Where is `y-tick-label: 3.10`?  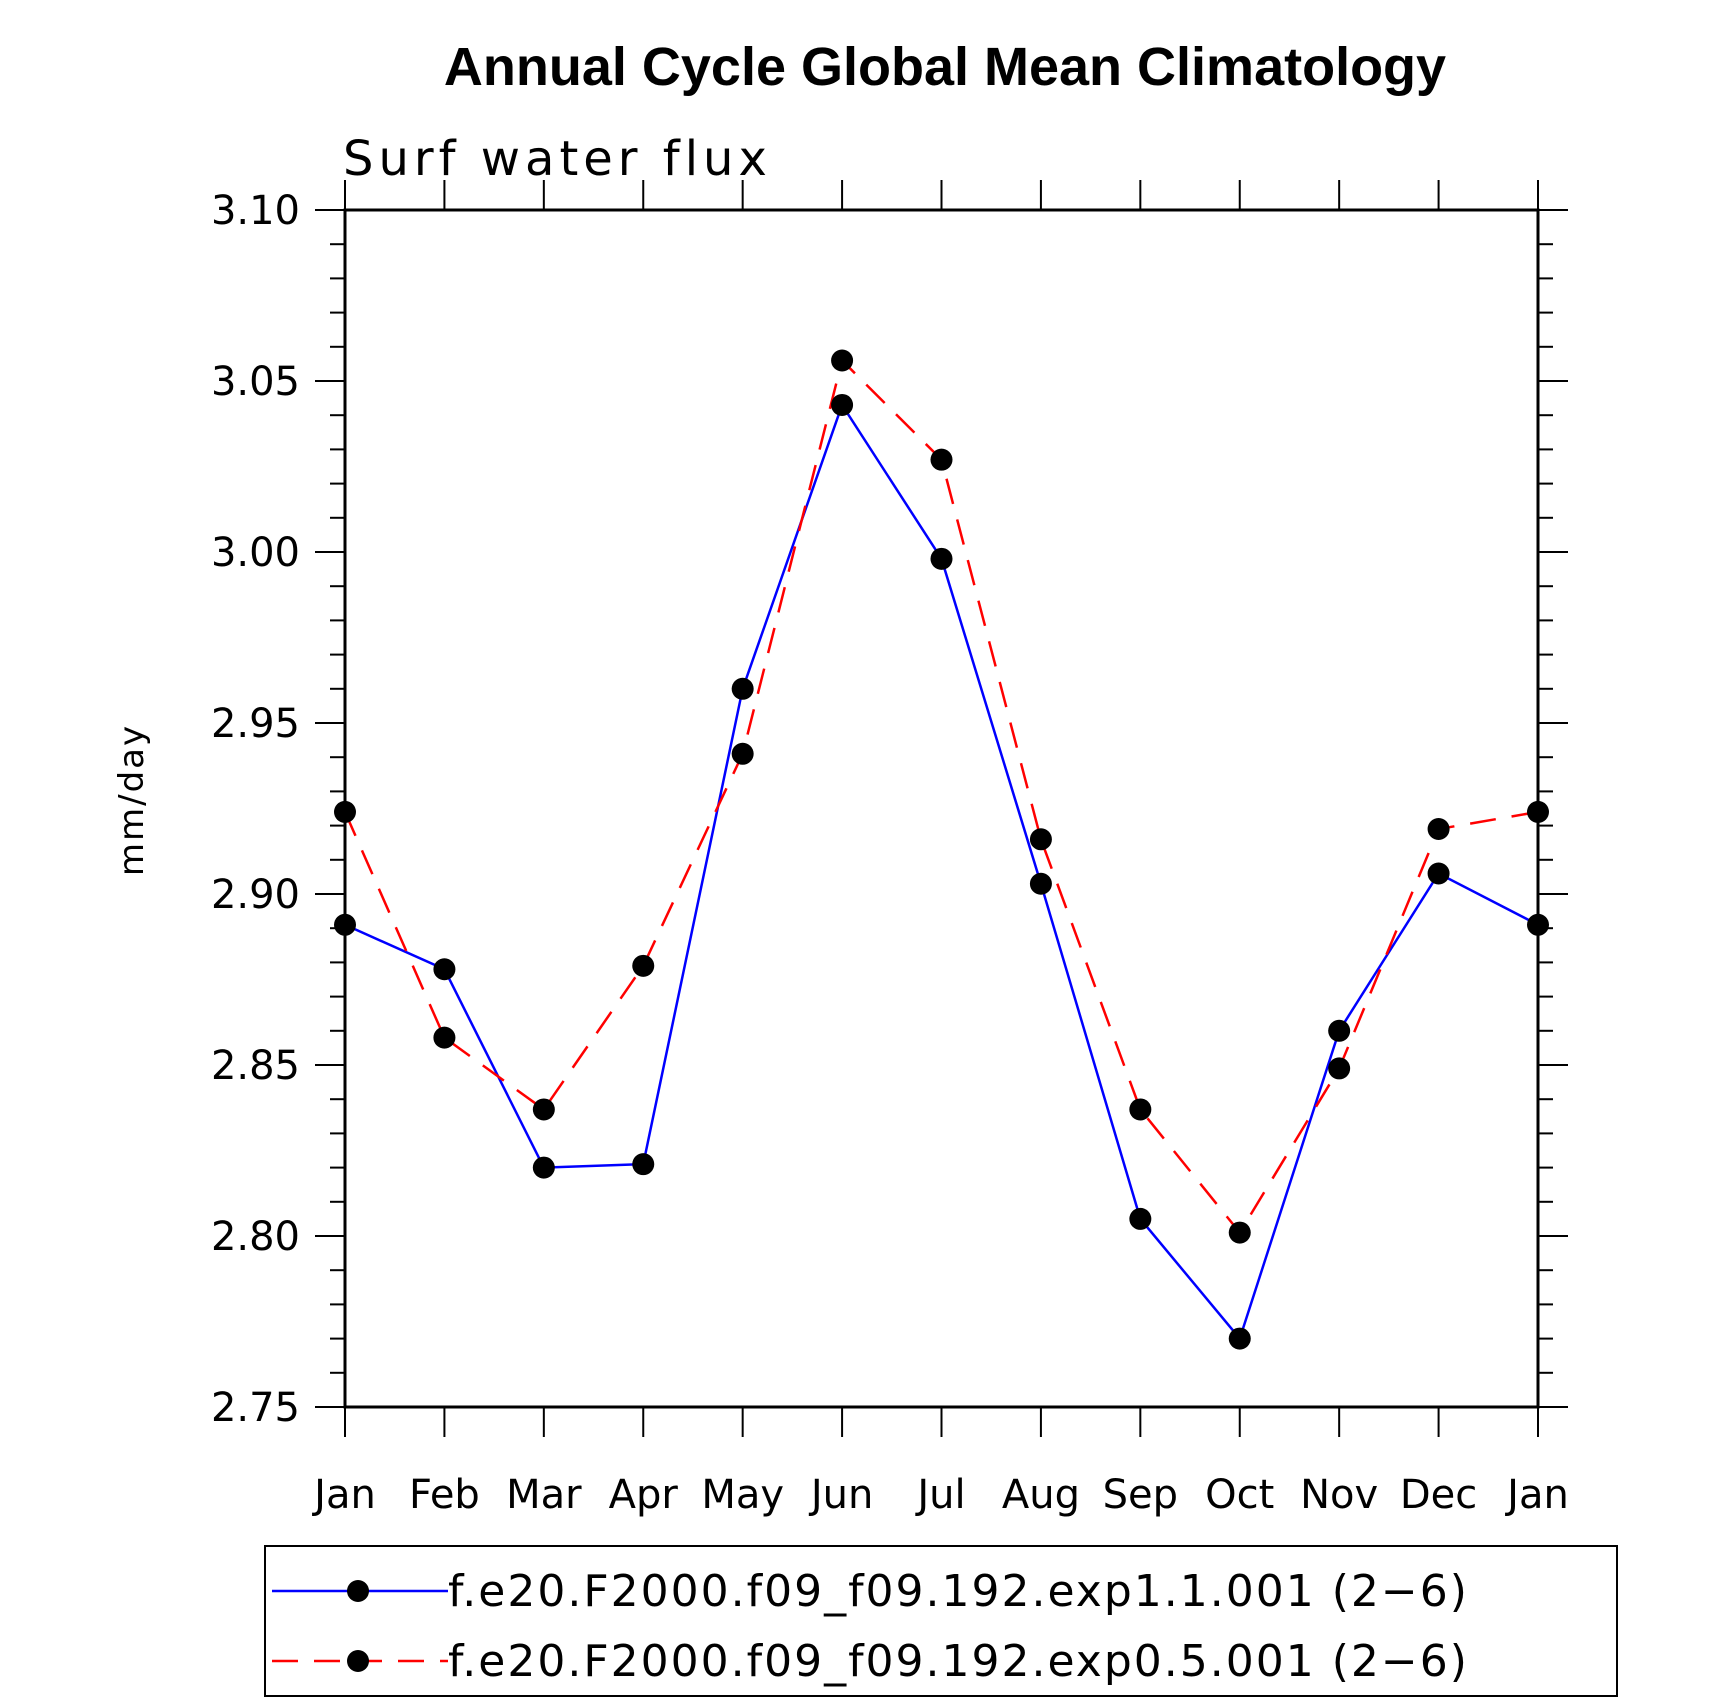
y-tick-label: 3.10 is located at coordinates (255, 211).